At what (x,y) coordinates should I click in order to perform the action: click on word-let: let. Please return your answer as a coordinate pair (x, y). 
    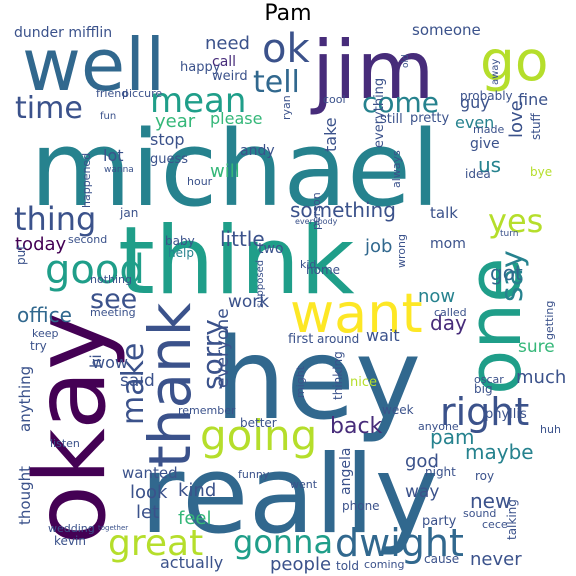
    Looking at the image, I should click on (147, 512).